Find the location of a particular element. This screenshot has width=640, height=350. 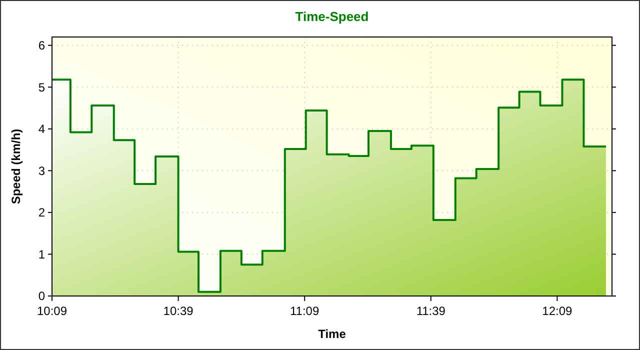

y-tick-label: 1 is located at coordinates (42, 254).